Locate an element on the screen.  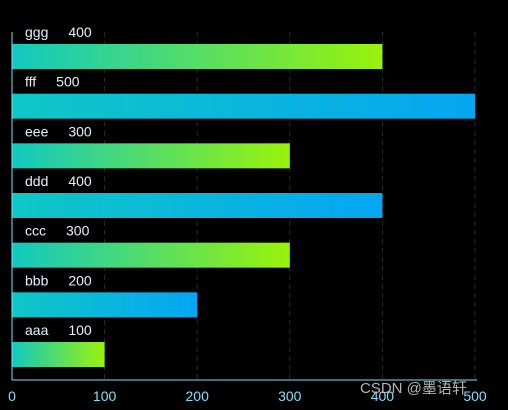
category-label-ddd: ddd is located at coordinates (36, 181).